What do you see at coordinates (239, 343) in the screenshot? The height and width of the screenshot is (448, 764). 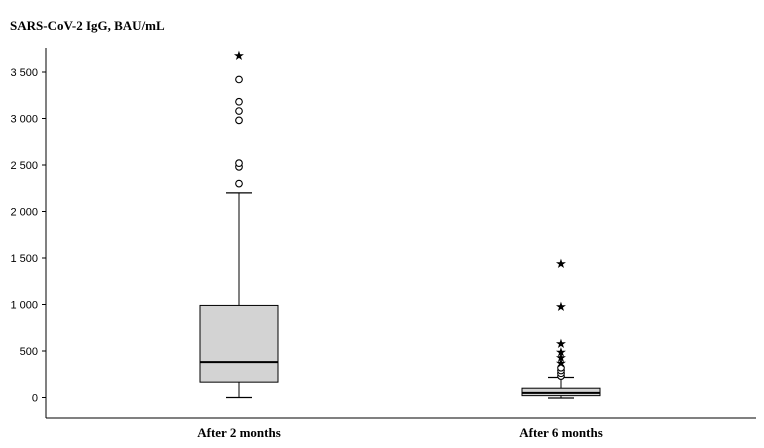 I see `iqr-box` at bounding box center [239, 343].